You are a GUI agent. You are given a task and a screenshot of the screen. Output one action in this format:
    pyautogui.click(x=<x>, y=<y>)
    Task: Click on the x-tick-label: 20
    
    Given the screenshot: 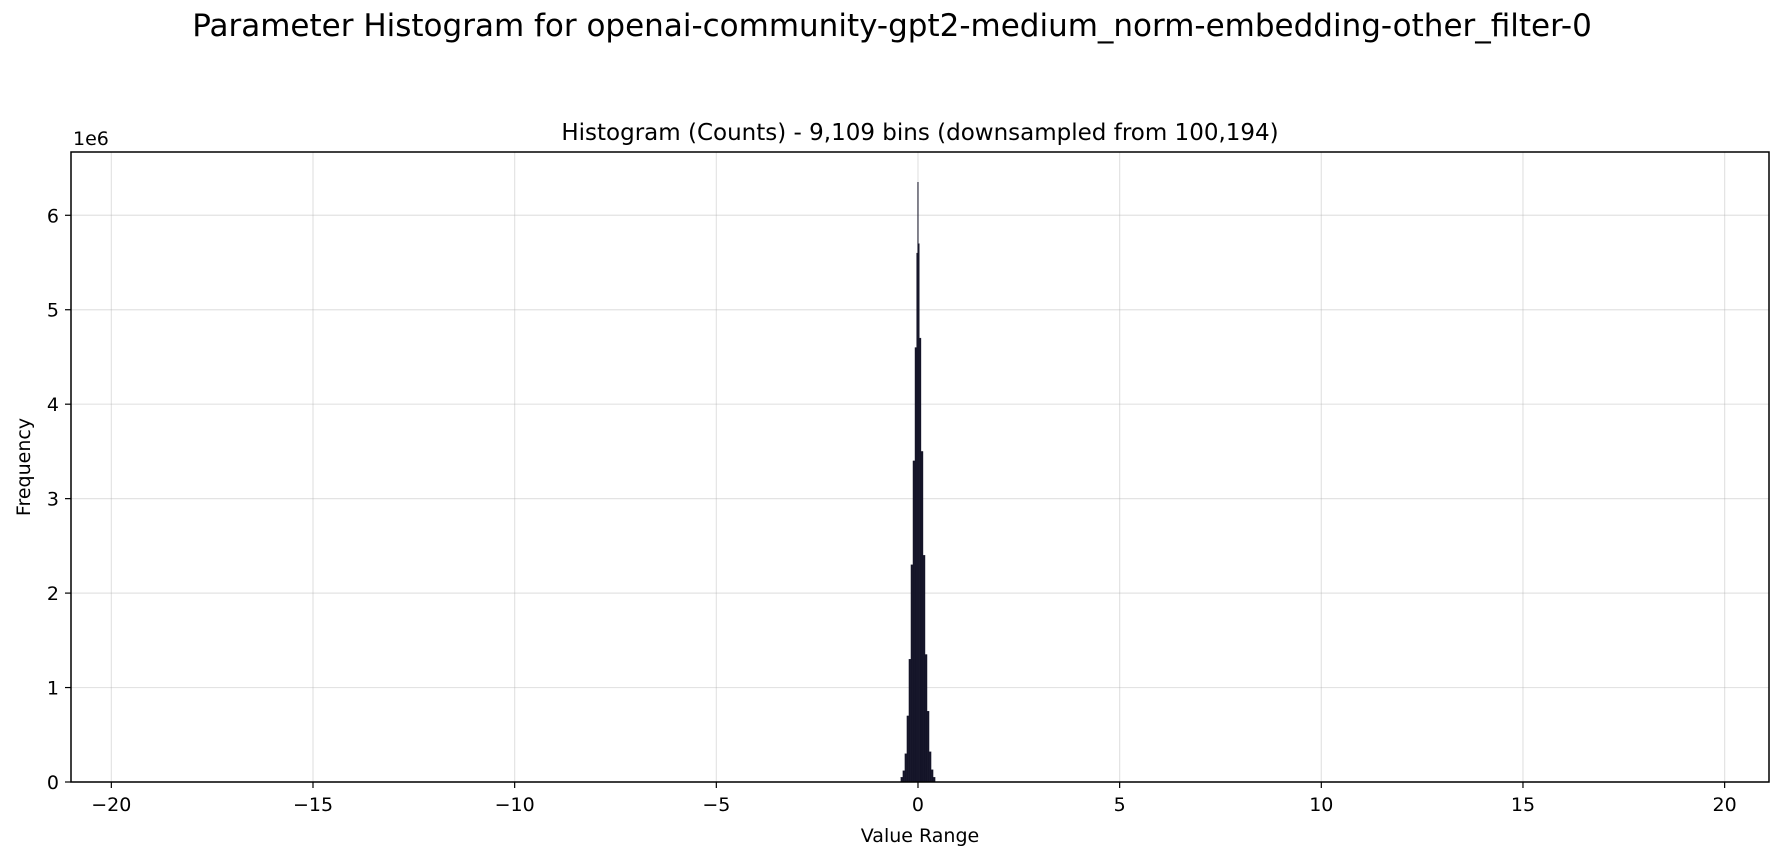 What is the action you would take?
    pyautogui.click(x=1725, y=805)
    